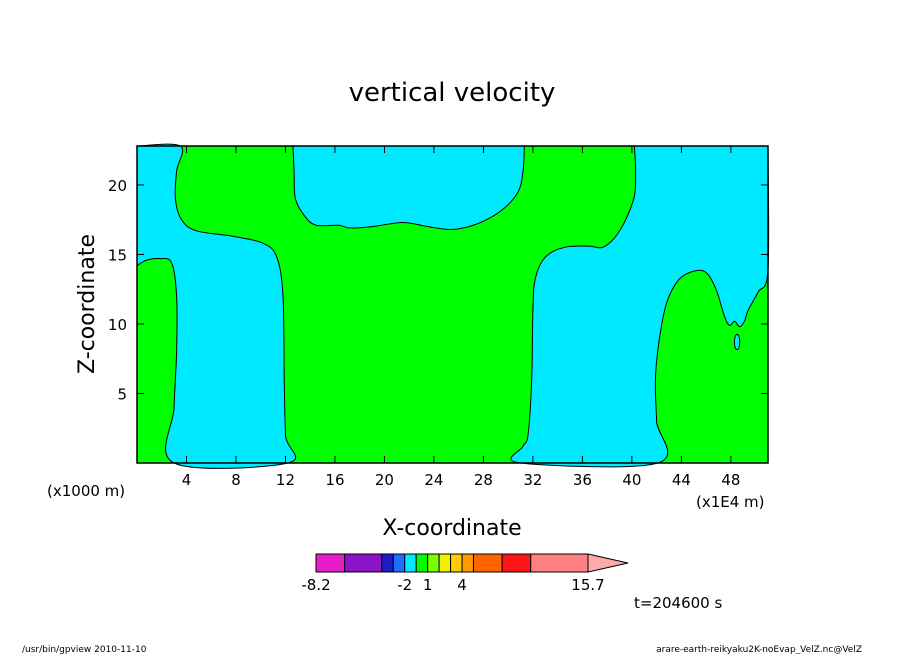  What do you see at coordinates (117, 325) in the screenshot?
I see `y-tick-label: 10` at bounding box center [117, 325].